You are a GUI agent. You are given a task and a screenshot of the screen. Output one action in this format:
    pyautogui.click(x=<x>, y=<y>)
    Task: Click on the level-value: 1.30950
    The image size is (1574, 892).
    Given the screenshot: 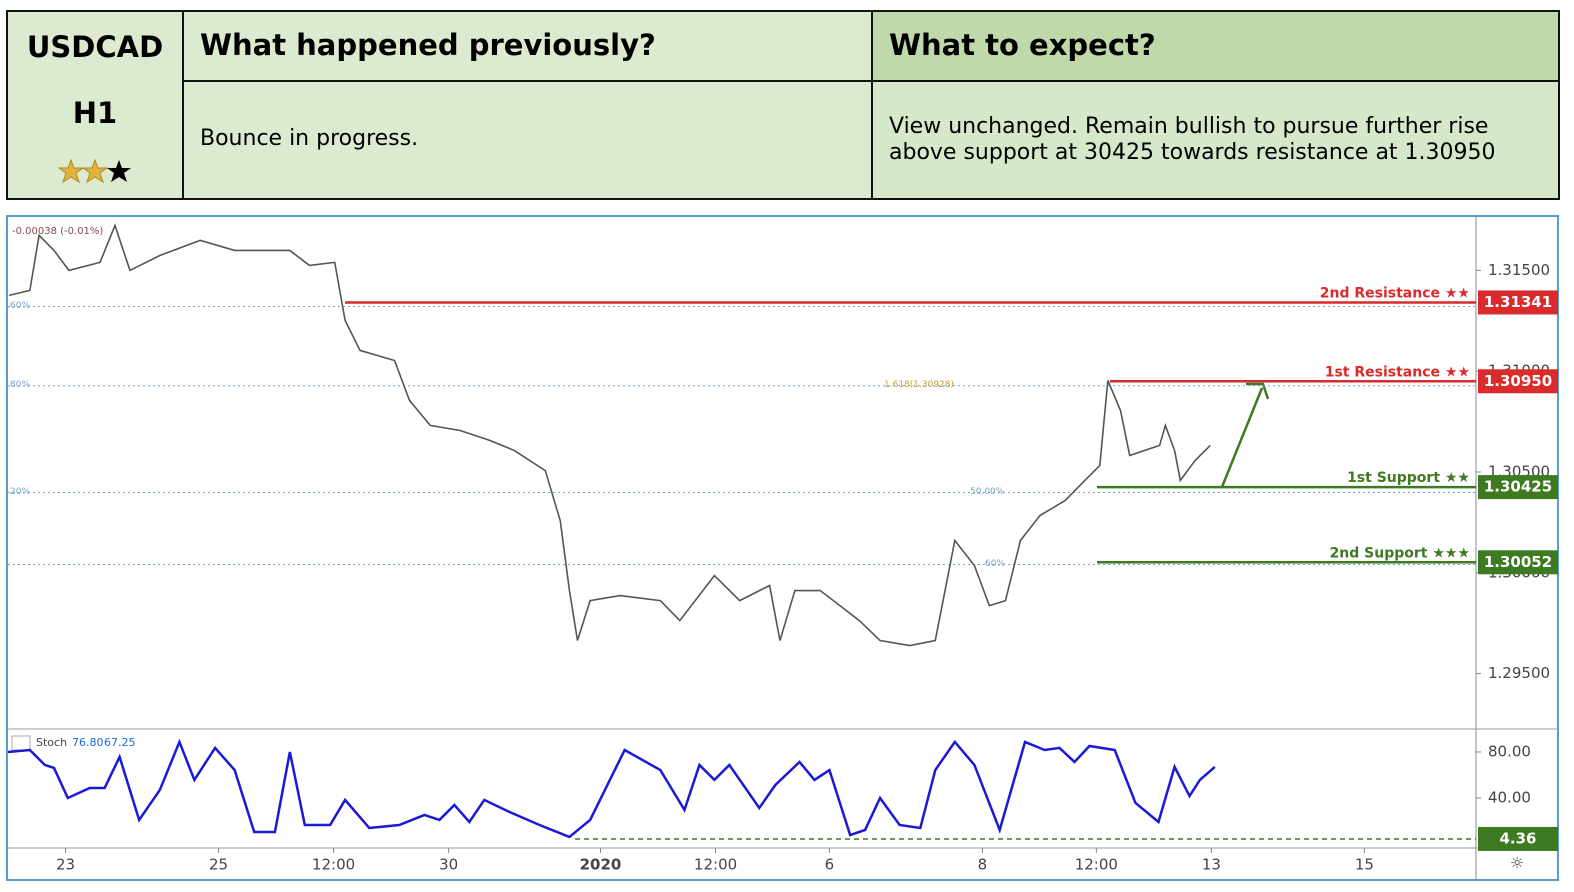 What is the action you would take?
    pyautogui.click(x=1518, y=381)
    